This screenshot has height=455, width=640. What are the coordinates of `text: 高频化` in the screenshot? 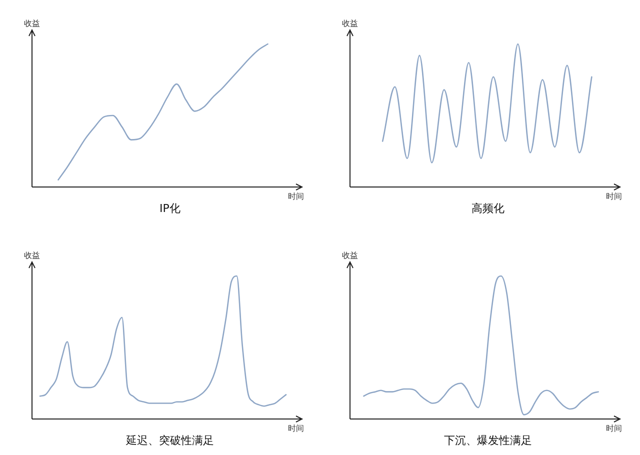 It's located at (488, 208).